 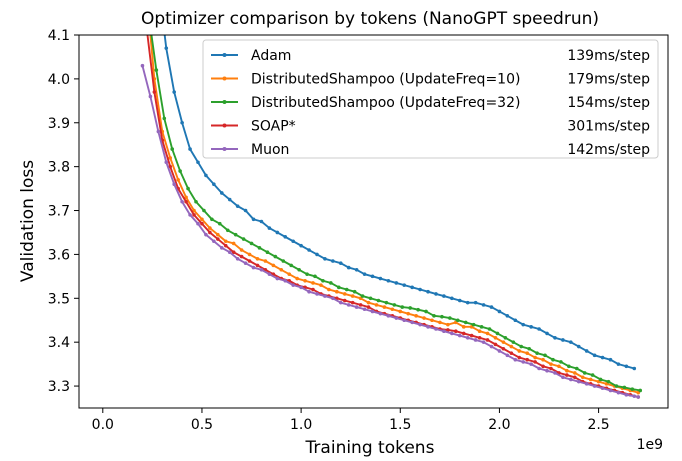 I want to click on legend-label: DistributedShampoo (UpdateFreq=10), so click(x=385, y=80).